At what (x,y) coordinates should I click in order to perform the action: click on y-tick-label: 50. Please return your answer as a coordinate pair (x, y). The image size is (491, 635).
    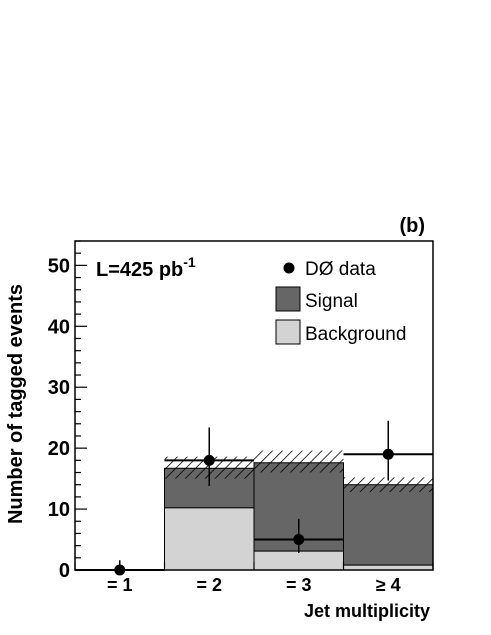
    Looking at the image, I should click on (59, 266).